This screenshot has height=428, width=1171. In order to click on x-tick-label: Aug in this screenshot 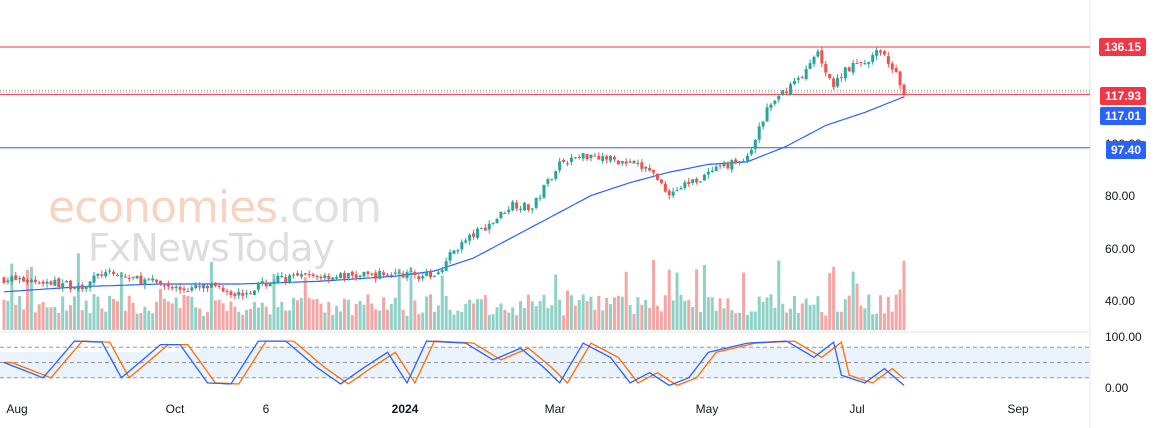, I will do `click(16, 409)`.